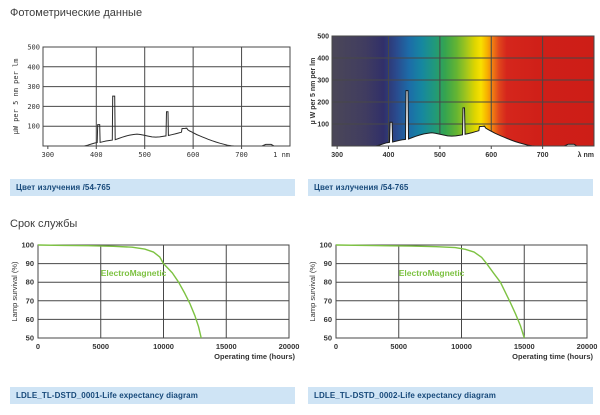  Describe the element at coordinates (152, 187) in the screenshot. I see `caption-spectral-left: Цвет излучения /54-765` at that location.